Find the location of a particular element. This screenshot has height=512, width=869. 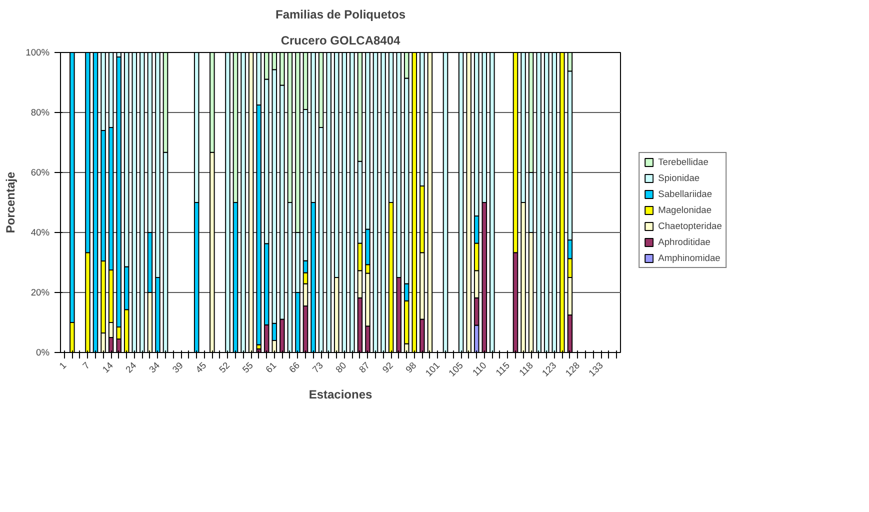

x-axis-title: Estaciones is located at coordinates (340, 394).